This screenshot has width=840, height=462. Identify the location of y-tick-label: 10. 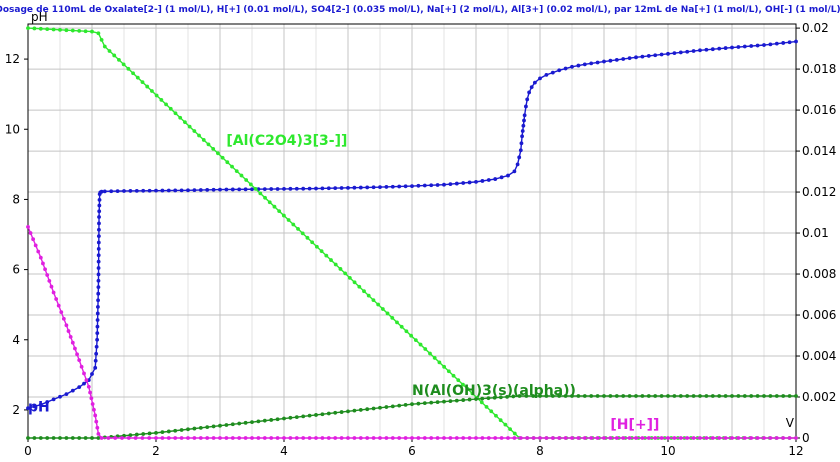
(12, 129).